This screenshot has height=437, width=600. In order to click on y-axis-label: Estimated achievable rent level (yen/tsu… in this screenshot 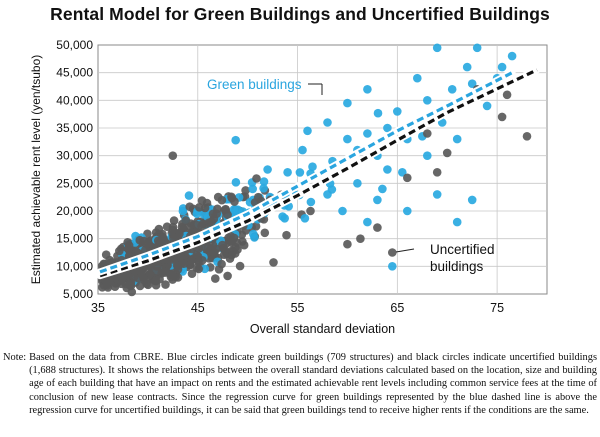, I will do `click(36, 169)`.